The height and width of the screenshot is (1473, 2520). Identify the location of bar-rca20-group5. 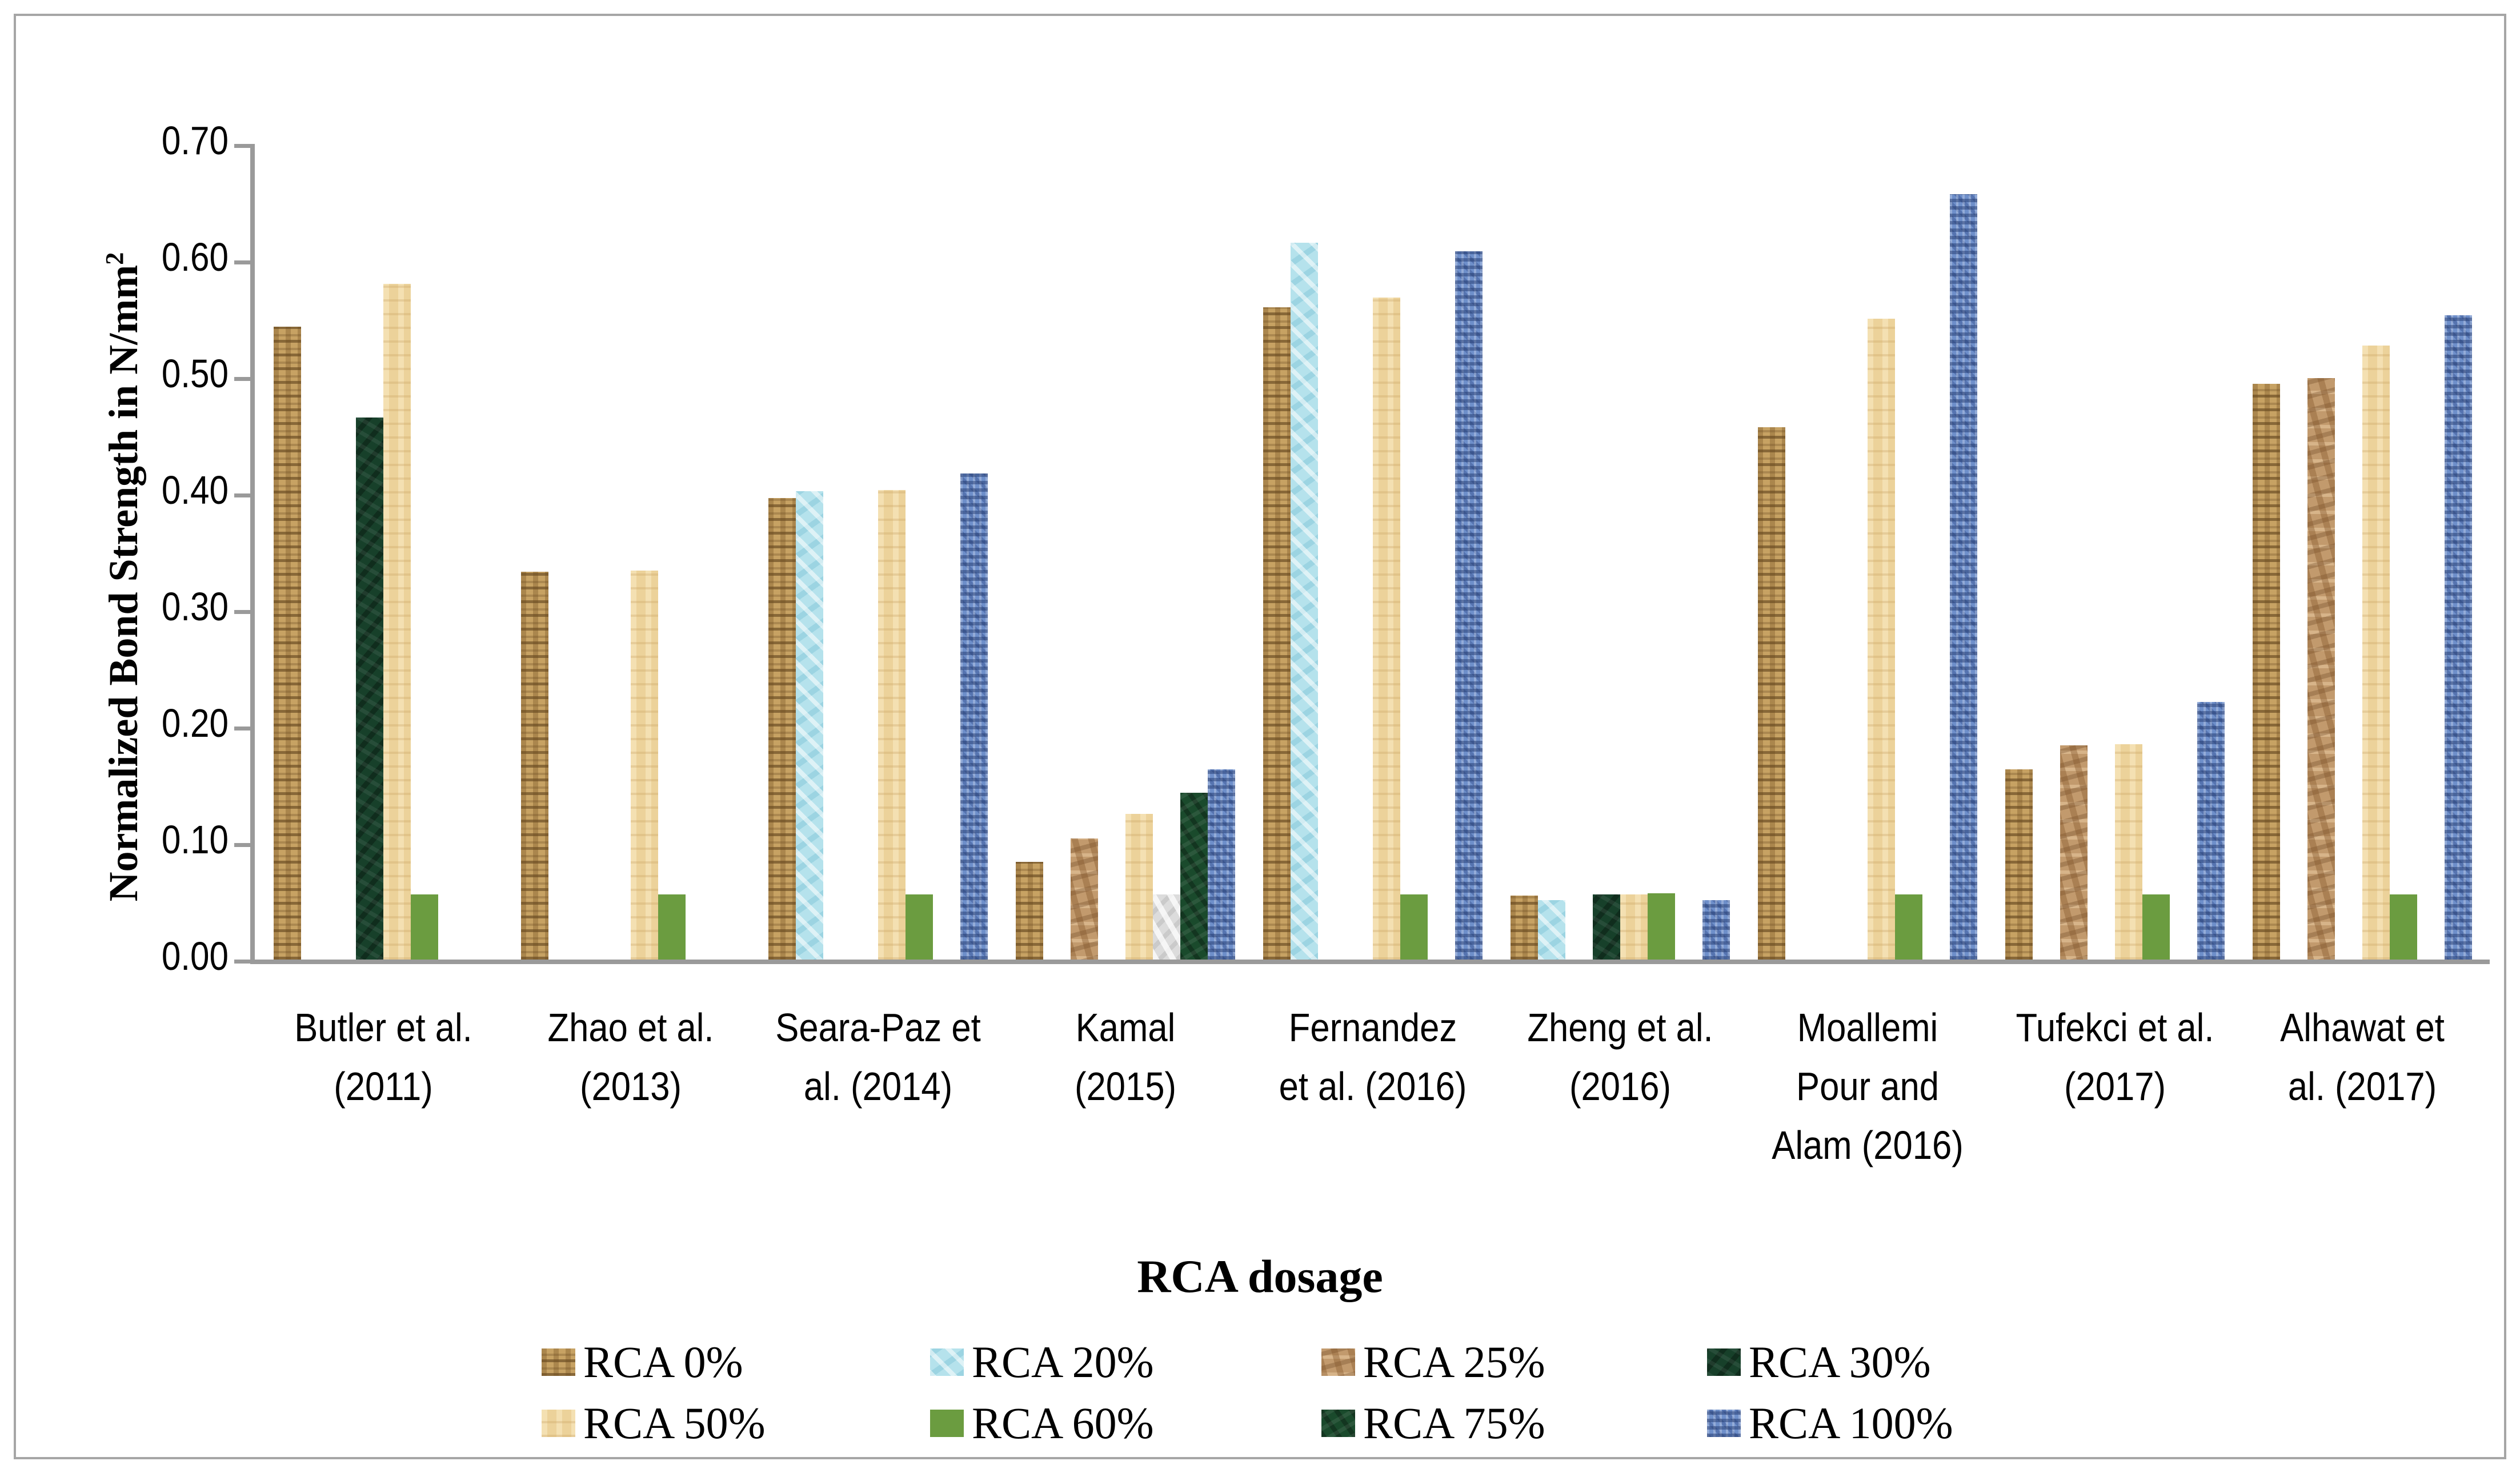
(1304, 601).